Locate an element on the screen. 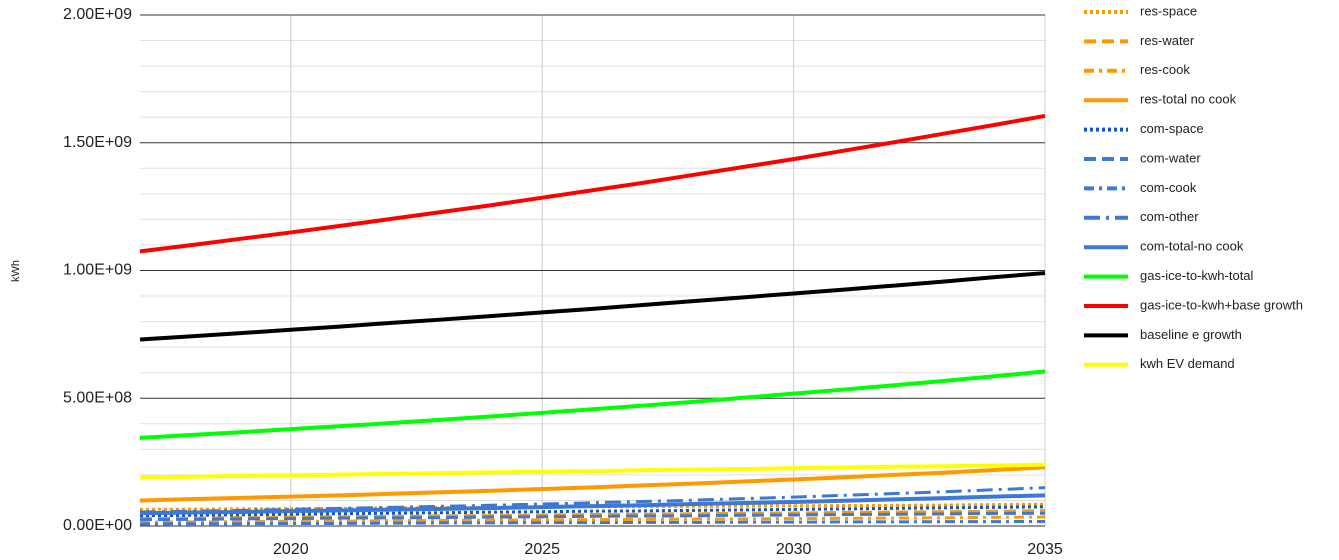 This screenshot has height=560, width=1339. x-tick-label: 2035 is located at coordinates (1045, 549).